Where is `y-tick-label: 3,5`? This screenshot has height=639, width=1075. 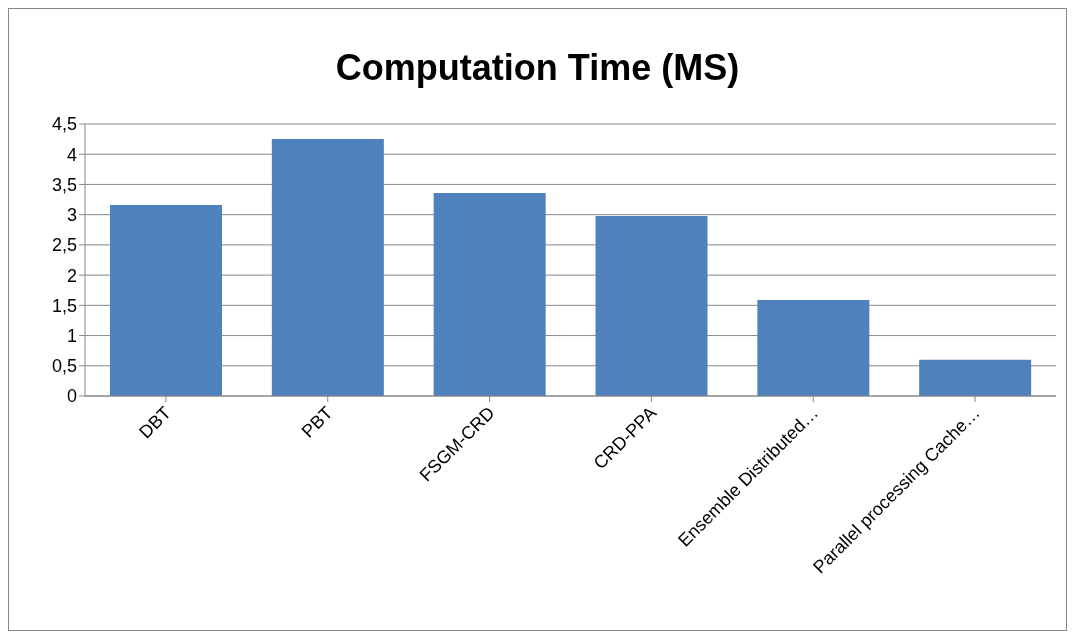 y-tick-label: 3,5 is located at coordinates (64, 184).